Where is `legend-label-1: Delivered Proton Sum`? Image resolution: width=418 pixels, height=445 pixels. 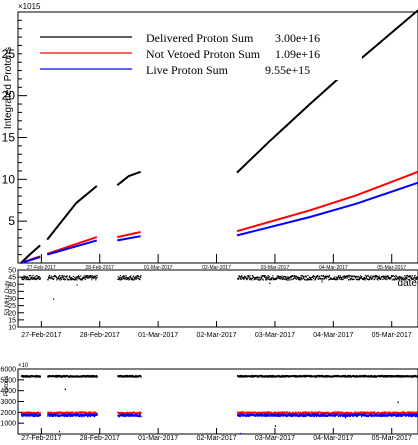 legend-label-1: Delivered Proton Sum is located at coordinates (200, 38).